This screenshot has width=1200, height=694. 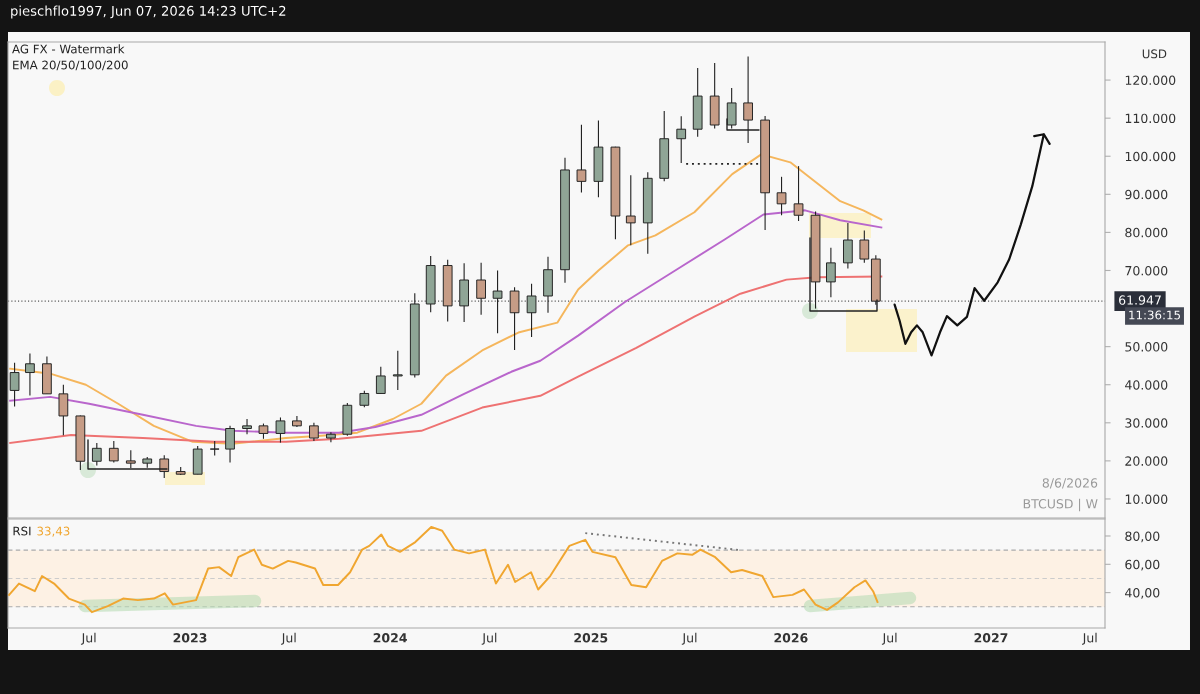 What do you see at coordinates (1154, 315) in the screenshot?
I see `text: 11:36:15` at bounding box center [1154, 315].